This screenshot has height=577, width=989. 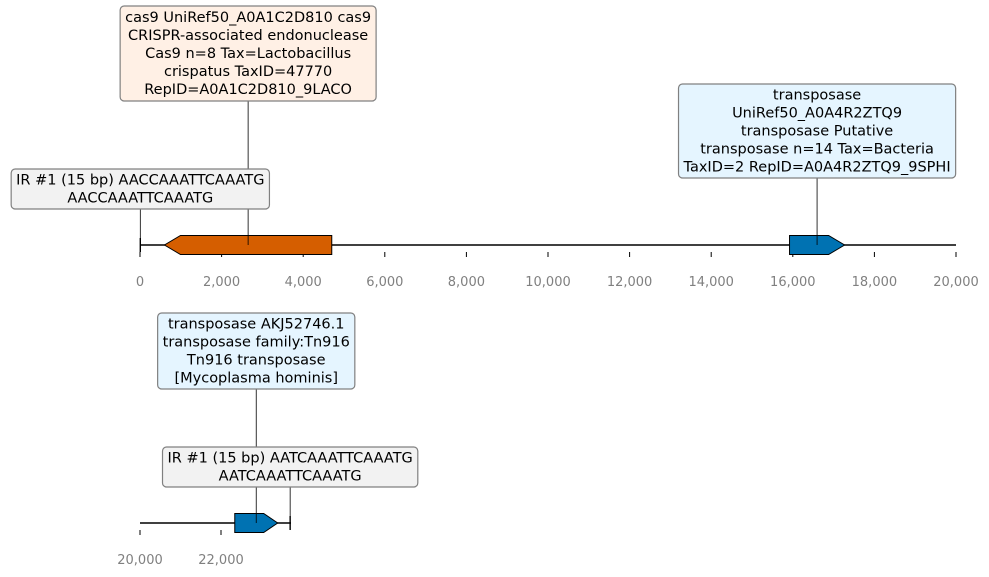 What do you see at coordinates (817, 150) in the screenshot?
I see `annotation-line: transposase n=14 Tax=Bacteria` at bounding box center [817, 150].